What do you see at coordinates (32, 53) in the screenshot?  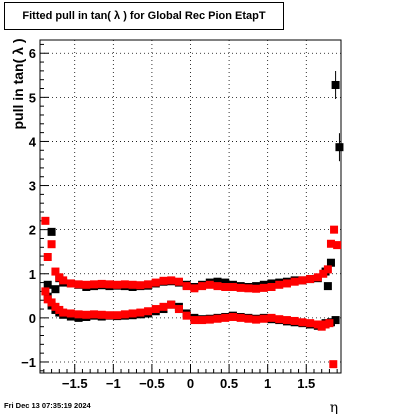 I see `y-tick-label: 6` at bounding box center [32, 53].